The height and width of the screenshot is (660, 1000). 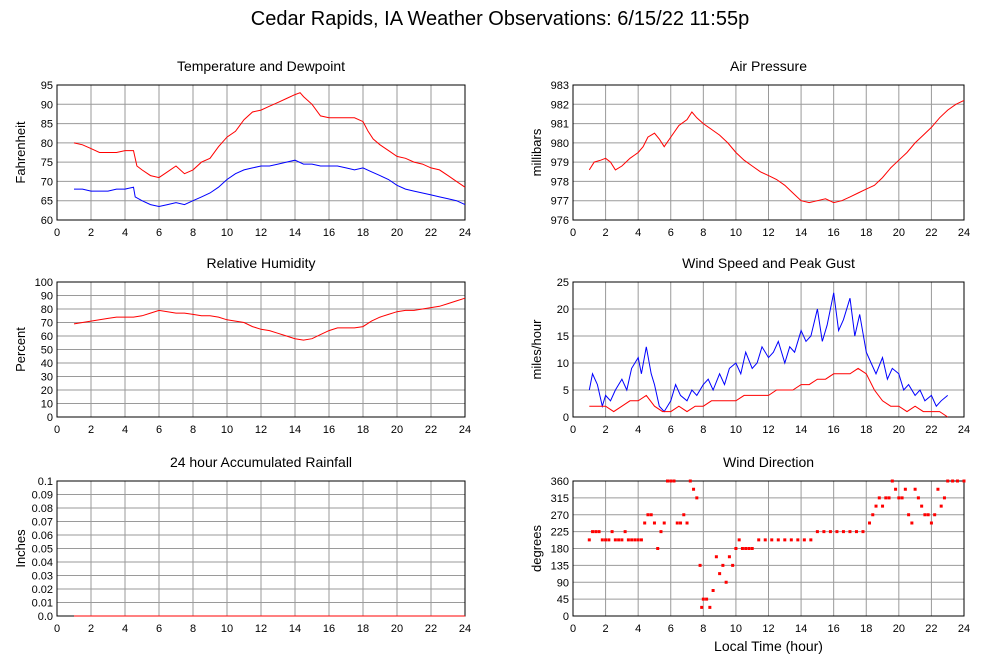 I want to click on y-tick-label: 60, so click(x=47, y=337).